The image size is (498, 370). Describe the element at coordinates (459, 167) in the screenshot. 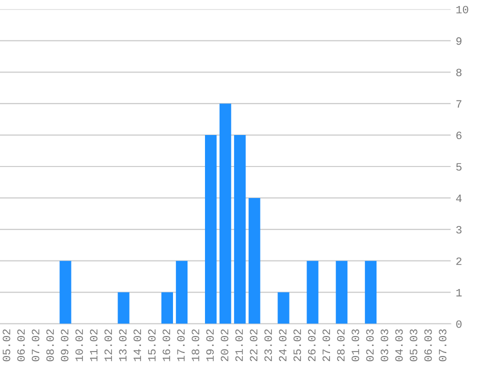

I see `y-tick-label: 5` at that location.